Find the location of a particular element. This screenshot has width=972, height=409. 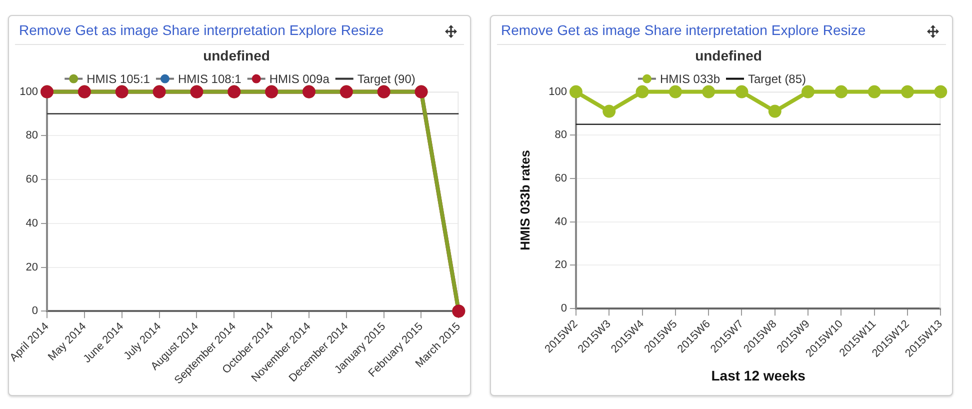

legend-label: HMIS 108:1 is located at coordinates (210, 79).